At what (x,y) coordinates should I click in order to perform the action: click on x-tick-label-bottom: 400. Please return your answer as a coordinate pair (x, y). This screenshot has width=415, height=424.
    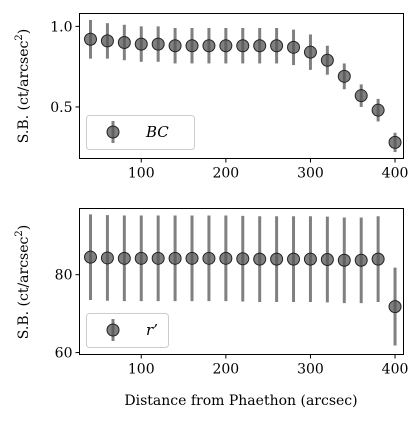
    Looking at the image, I should click on (395, 370).